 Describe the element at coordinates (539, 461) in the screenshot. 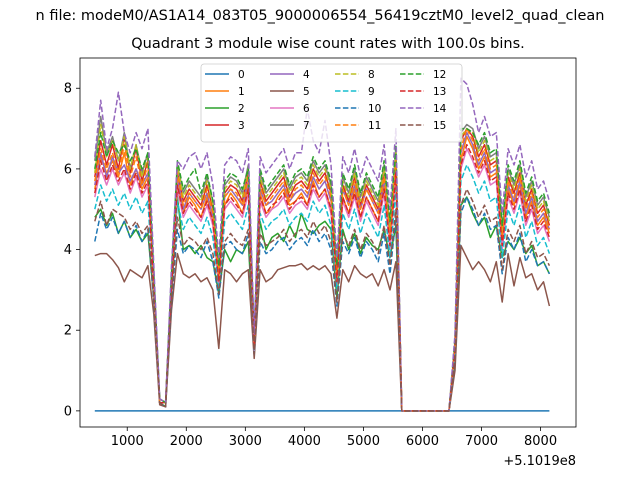

I see `x-offset-label: +5.1019e8` at that location.